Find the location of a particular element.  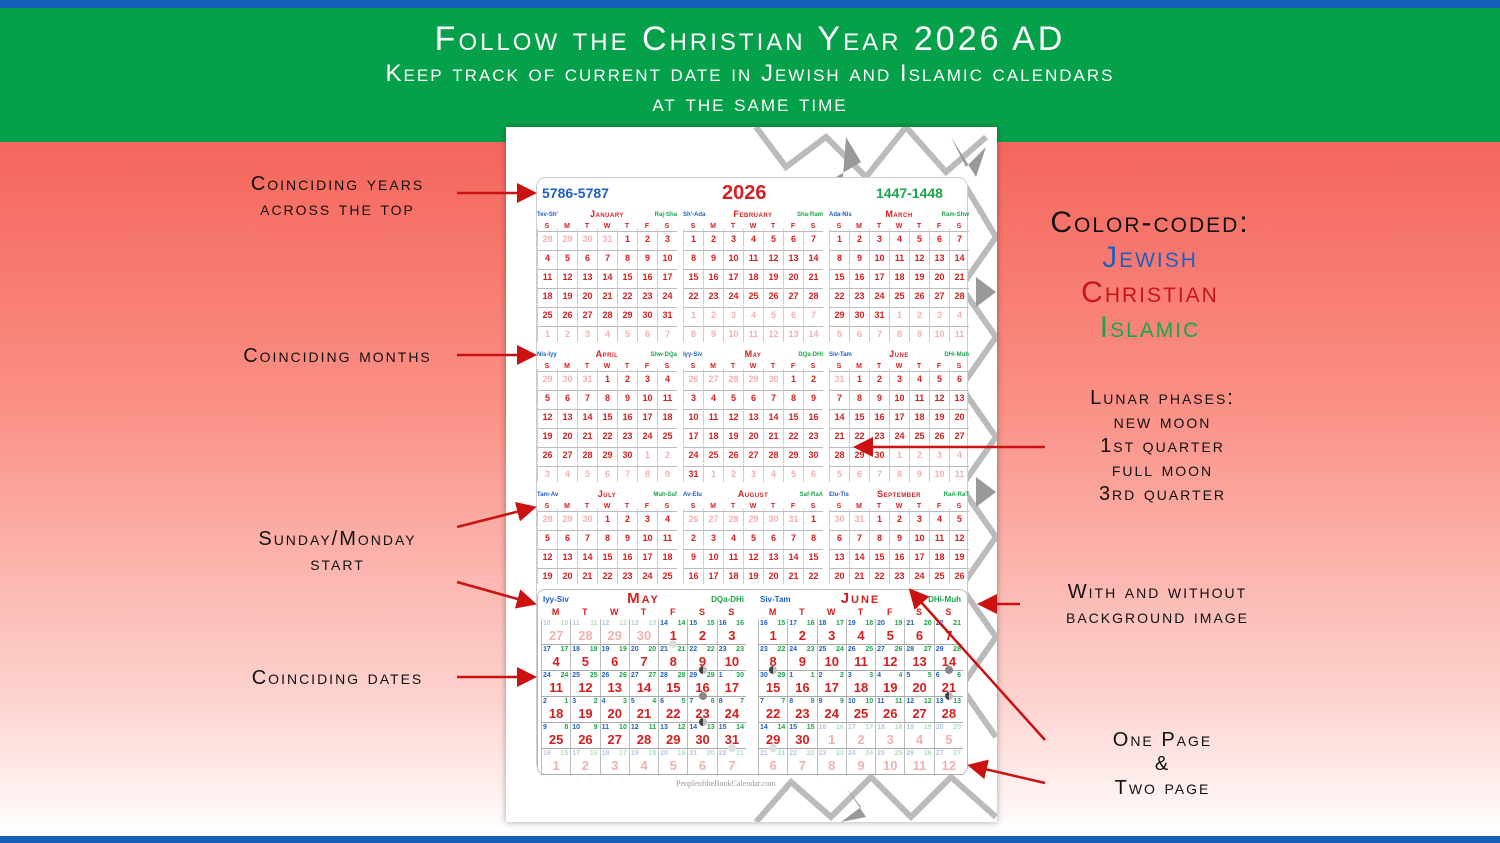

day-cell: 5 is located at coordinates (773, 238).